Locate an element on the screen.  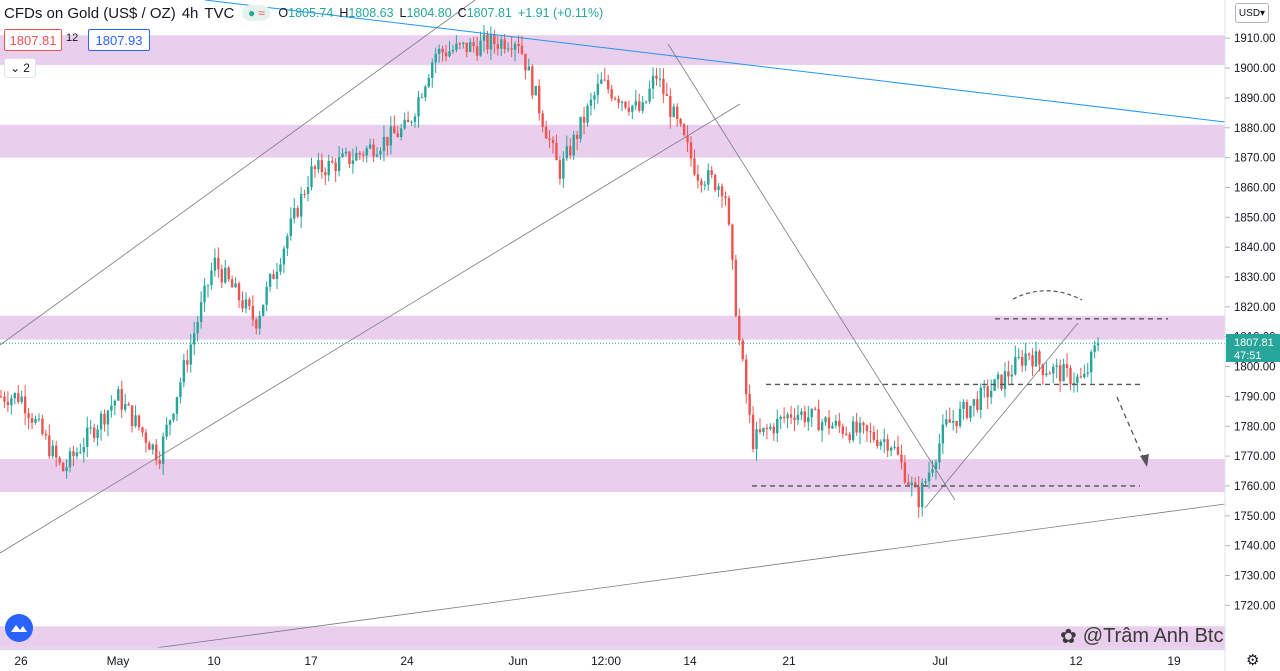
tradingview-logo-icon is located at coordinates (19, 628).